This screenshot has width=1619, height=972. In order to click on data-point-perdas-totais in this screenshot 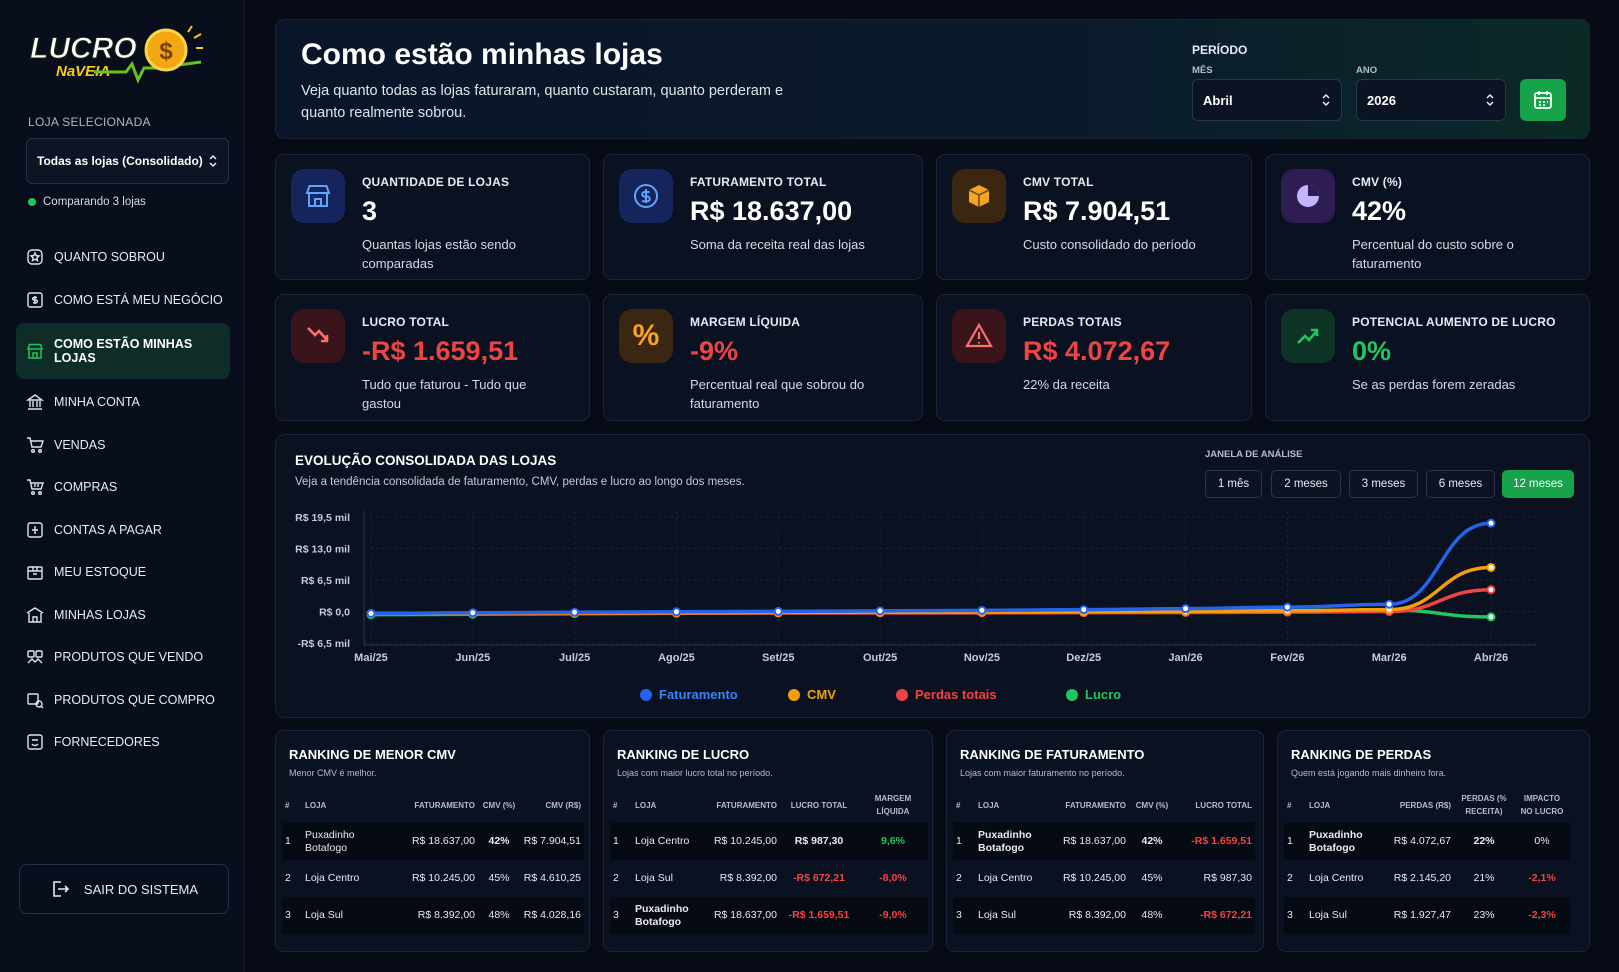, I will do `click(1491, 590)`.